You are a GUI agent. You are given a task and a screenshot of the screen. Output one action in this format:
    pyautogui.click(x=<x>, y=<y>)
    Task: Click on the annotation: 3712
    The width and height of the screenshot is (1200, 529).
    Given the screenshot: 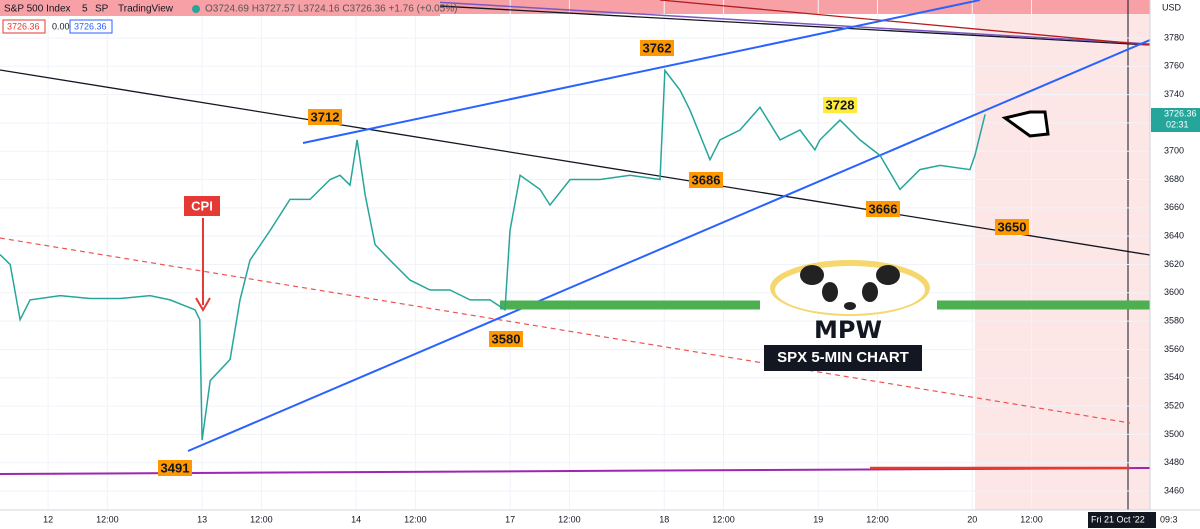 What is the action you would take?
    pyautogui.click(x=325, y=116)
    